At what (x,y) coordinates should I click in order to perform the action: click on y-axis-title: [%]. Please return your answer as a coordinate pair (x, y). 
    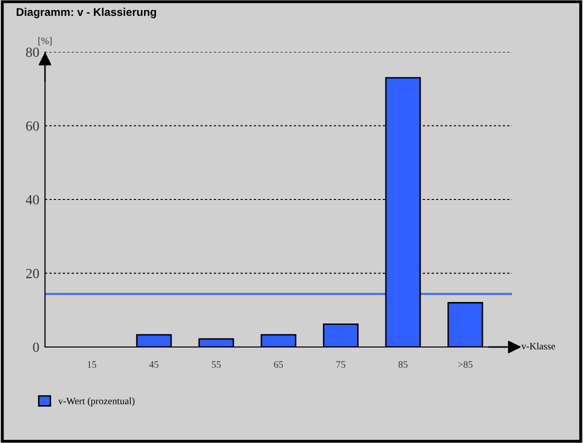
    Looking at the image, I should click on (45, 41).